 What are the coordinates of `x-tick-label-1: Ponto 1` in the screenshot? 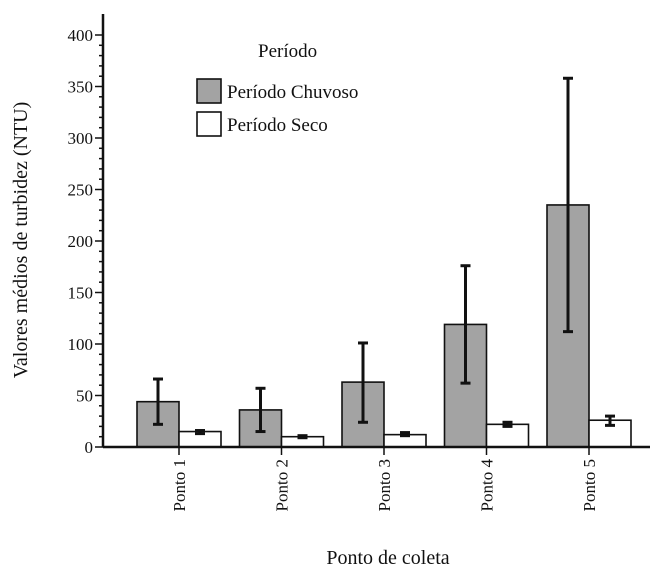 It's located at (179, 485).